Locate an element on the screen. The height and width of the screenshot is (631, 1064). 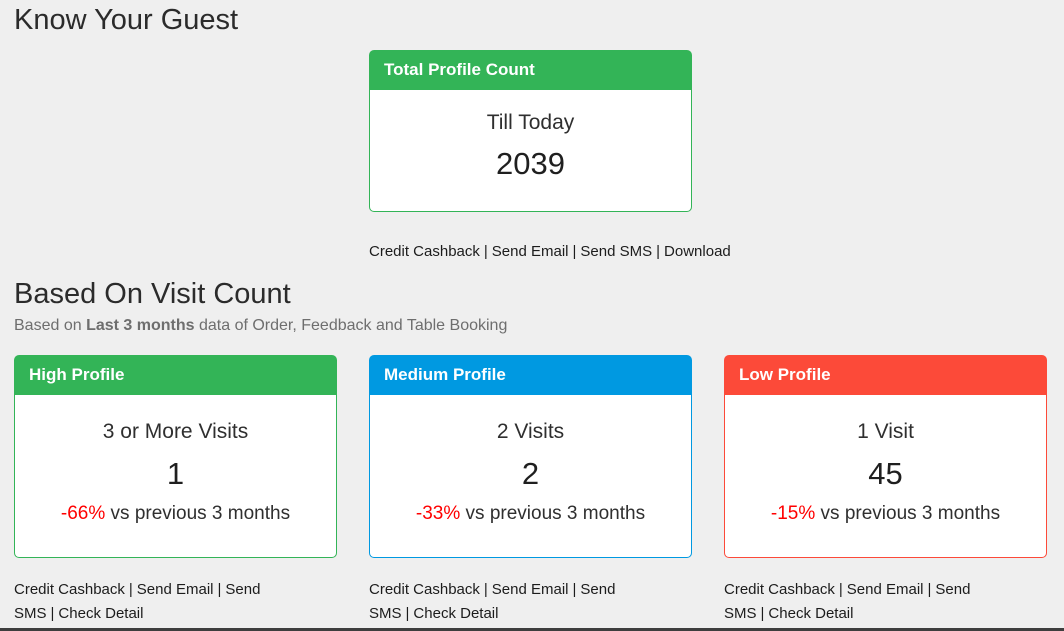
low-profile-count-value: 45 is located at coordinates (885, 473).